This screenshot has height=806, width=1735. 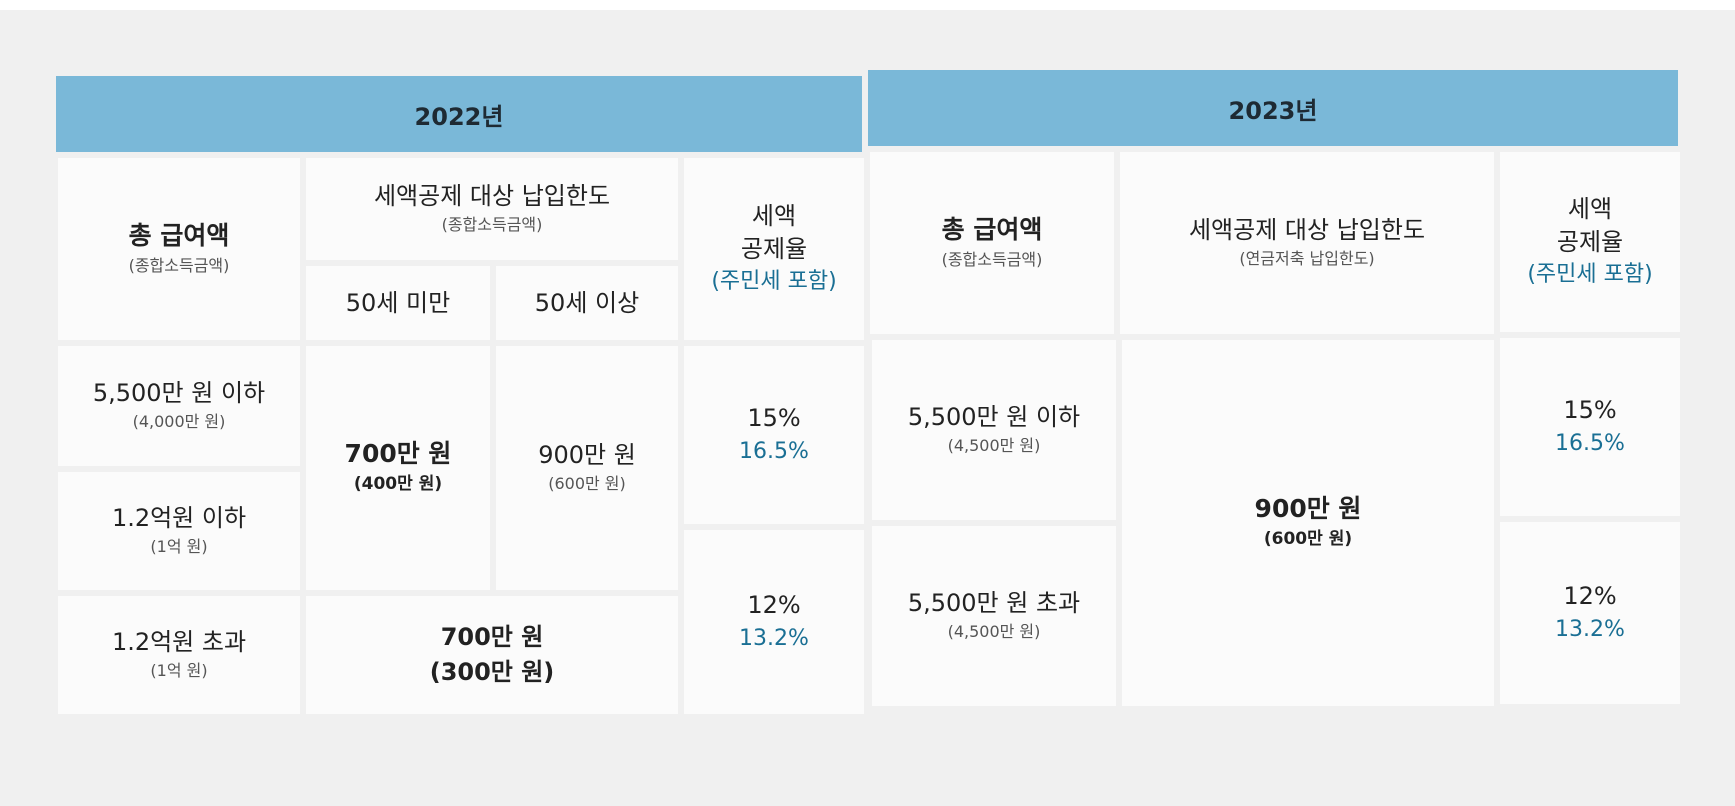 I want to click on header-2023-label: 2023년, so click(x=1273, y=110).